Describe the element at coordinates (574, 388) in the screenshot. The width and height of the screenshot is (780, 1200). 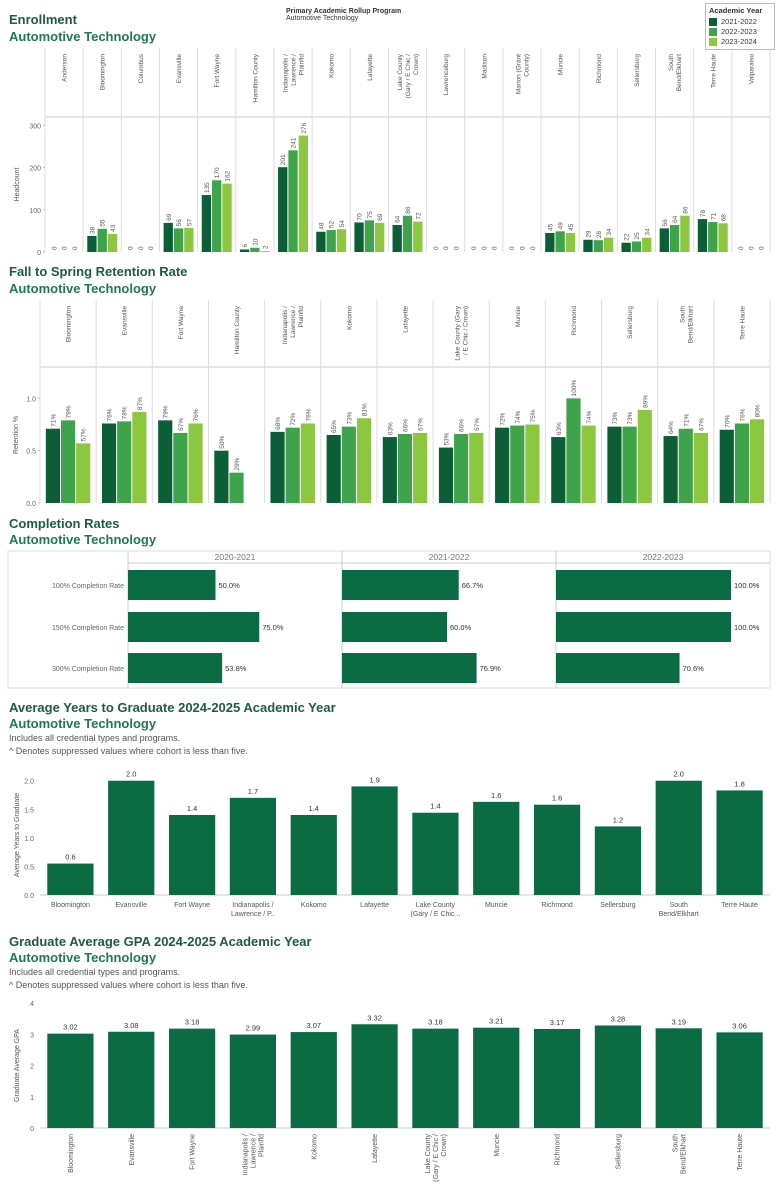
I see `data-label: 100%` at that location.